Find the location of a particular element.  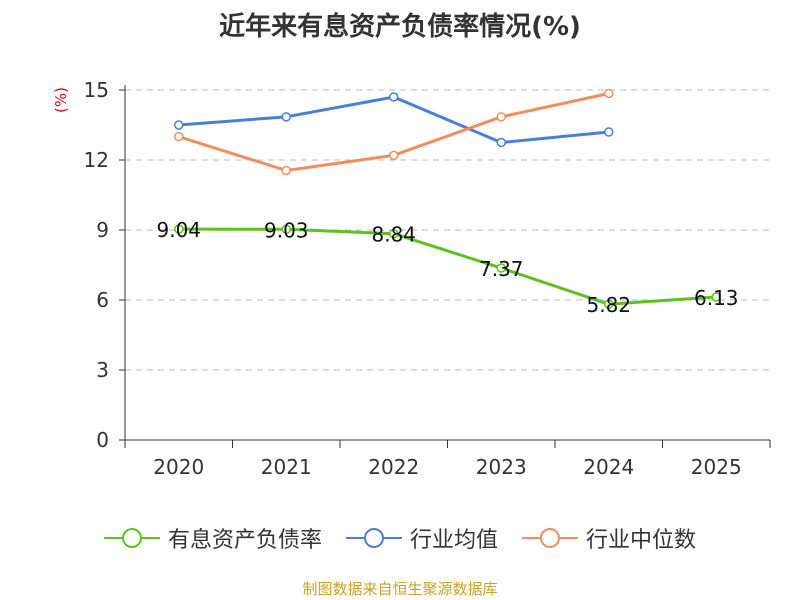

data-point-debt-ratio-2023 is located at coordinates (501, 268).